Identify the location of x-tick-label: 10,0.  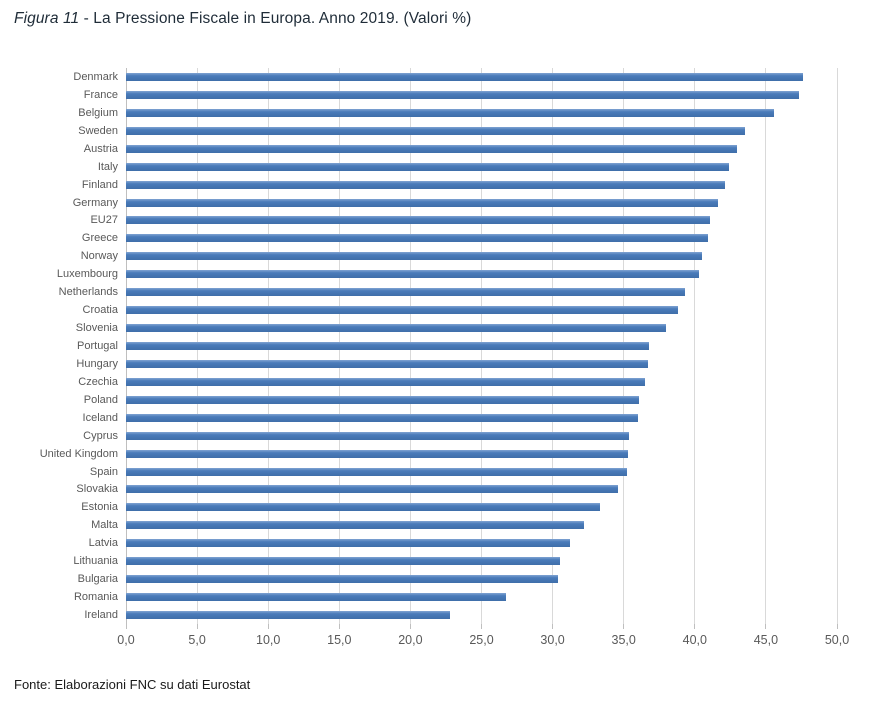
(268, 640).